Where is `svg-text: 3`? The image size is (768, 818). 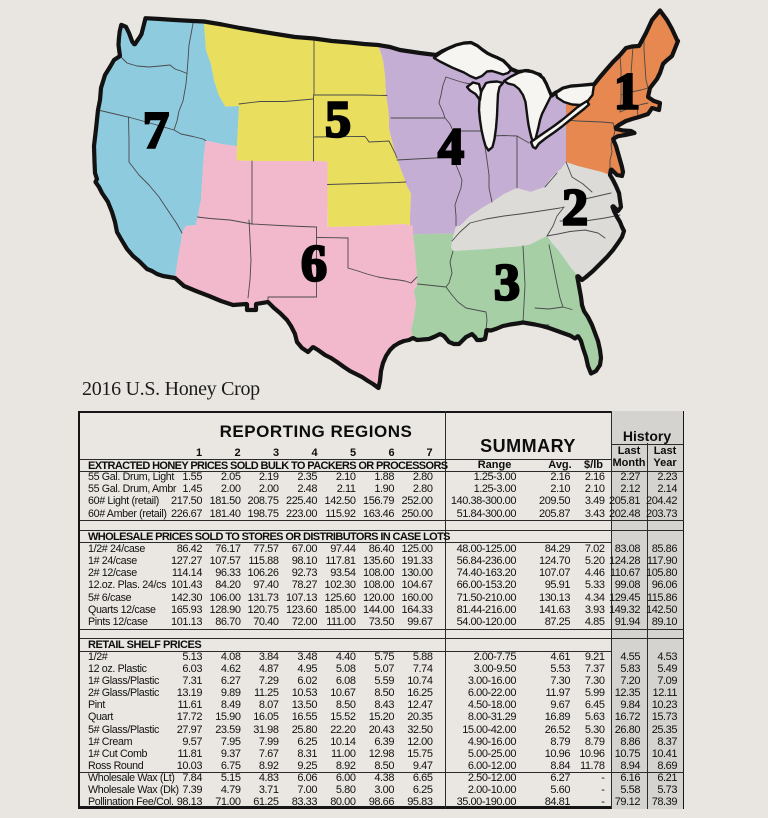
svg-text: 3 is located at coordinates (507, 283).